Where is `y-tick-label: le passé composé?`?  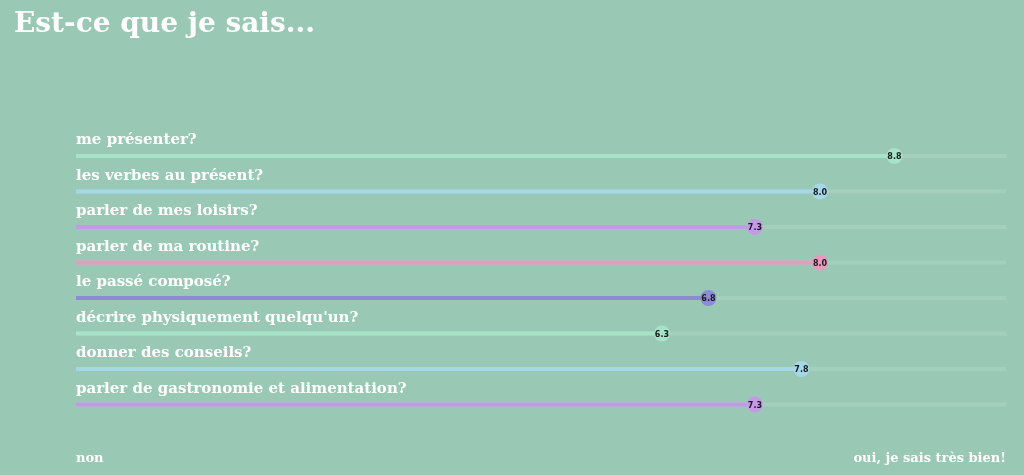
y-tick-label: le passé composé? is located at coordinates (153, 281).